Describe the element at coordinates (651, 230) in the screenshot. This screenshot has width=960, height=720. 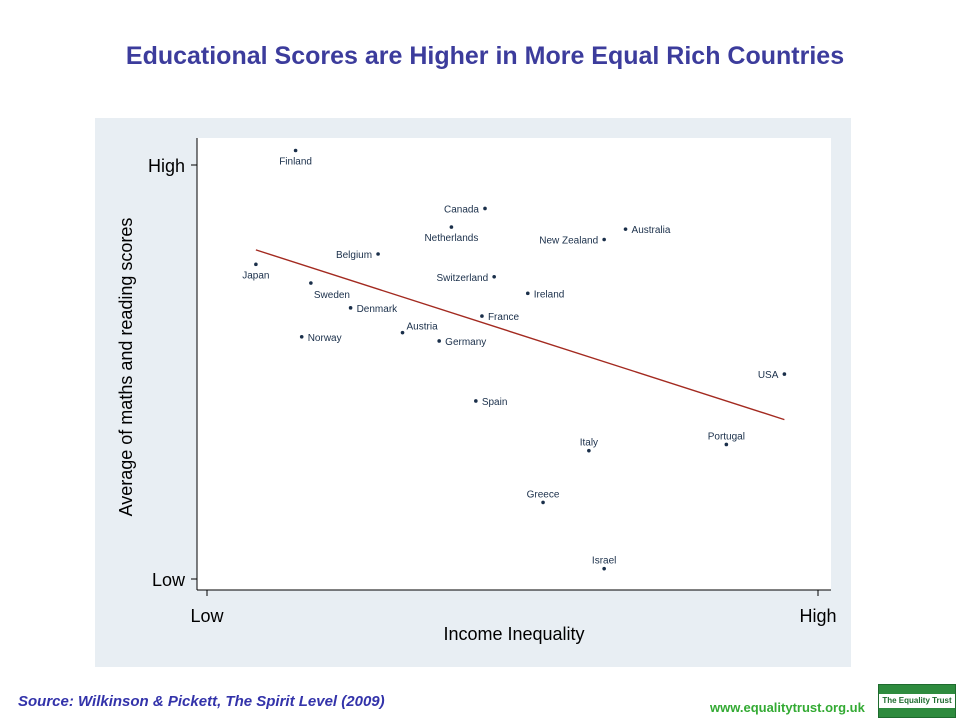
I see `point-label: Australia` at that location.